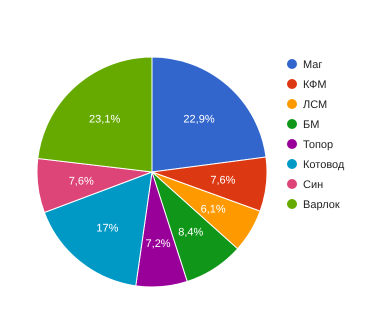 This screenshot has width=379, height=320. Describe the element at coordinates (311, 124) in the screenshot. I see `legend-label: БМ` at that location.